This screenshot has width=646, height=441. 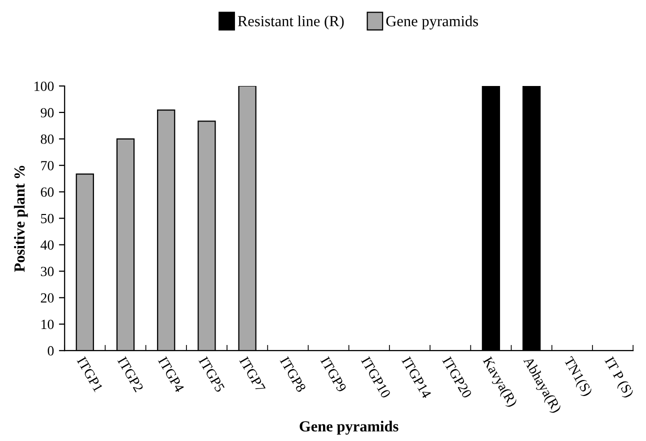 What do you see at coordinates (48, 325) in the screenshot?
I see `y-tick-label: 10` at bounding box center [48, 325].